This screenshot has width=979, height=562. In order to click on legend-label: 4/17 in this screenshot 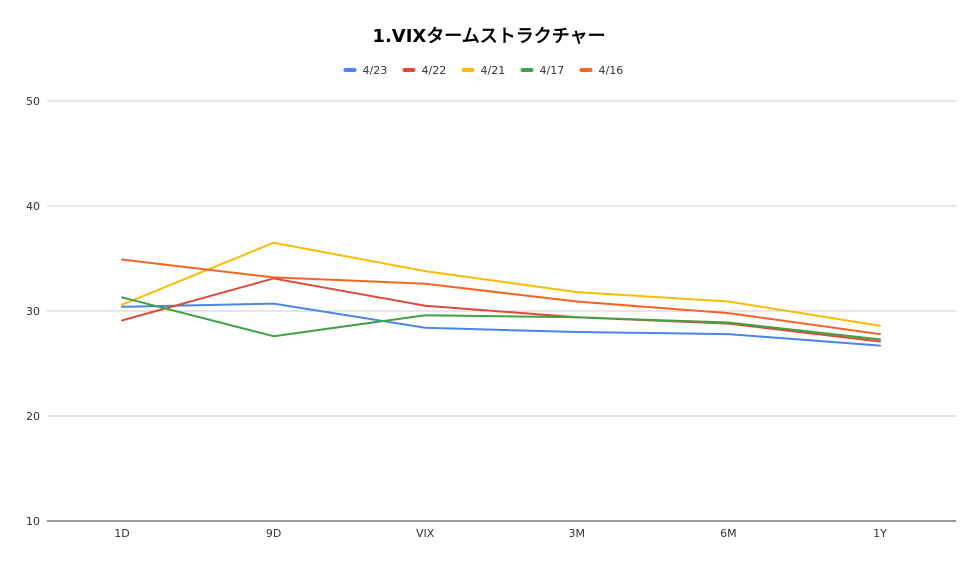, I will do `click(552, 70)`.